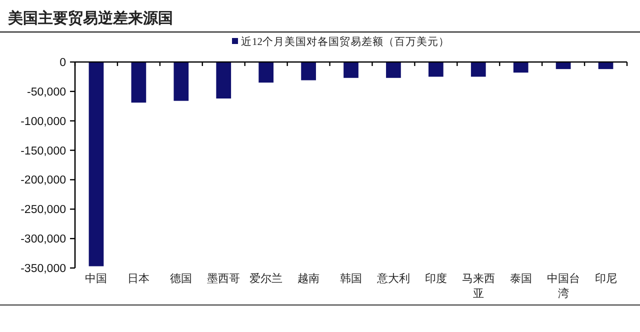 The width and height of the screenshot is (640, 332). What do you see at coordinates (96, 278) in the screenshot?
I see `x-tick-label: 中国` at bounding box center [96, 278].